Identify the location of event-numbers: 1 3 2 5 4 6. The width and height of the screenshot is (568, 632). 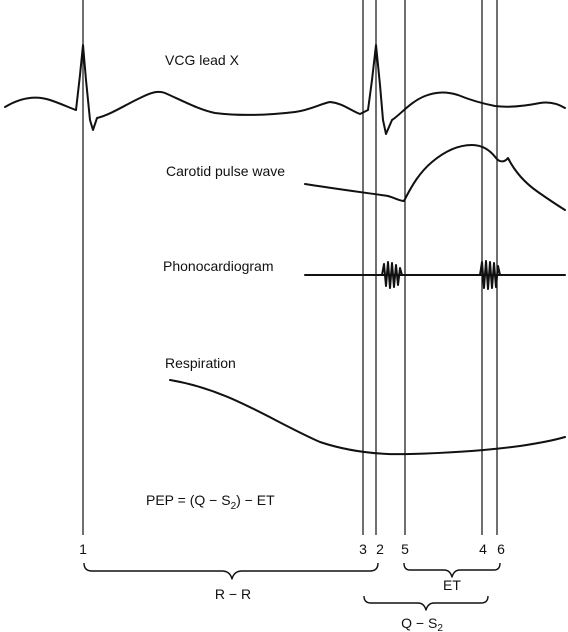
(292, 549).